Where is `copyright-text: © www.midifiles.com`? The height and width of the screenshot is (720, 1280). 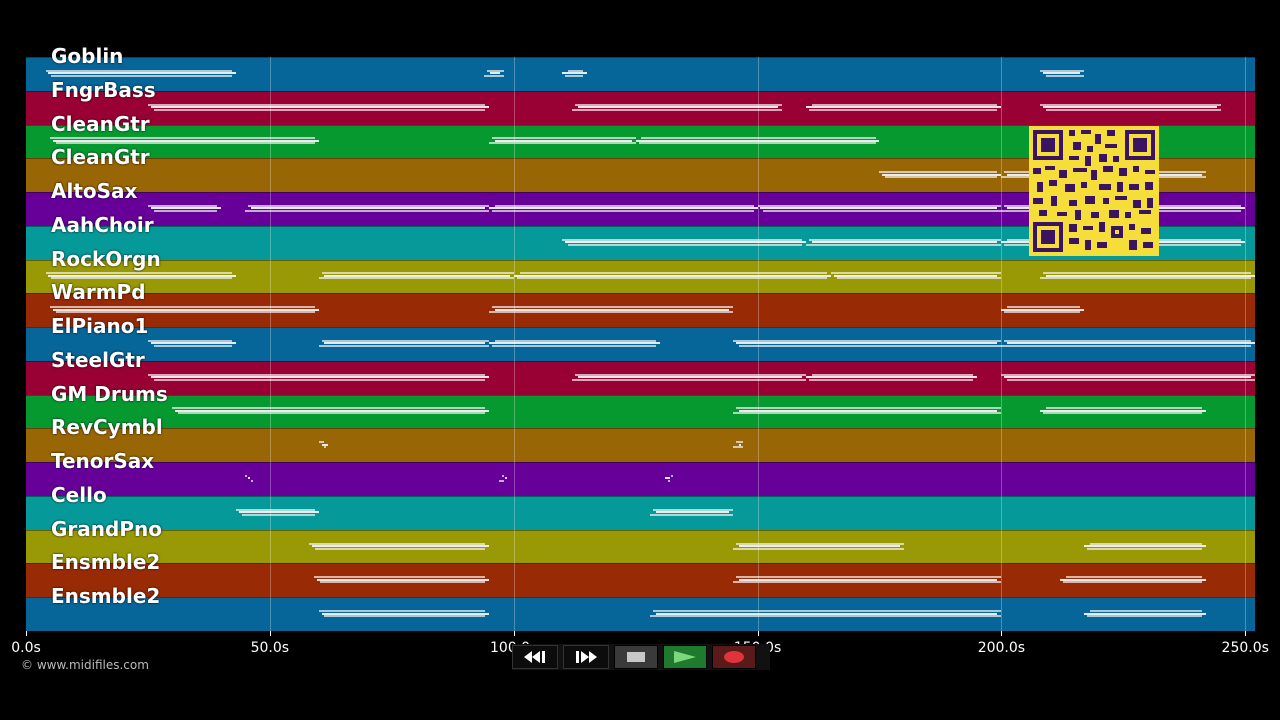
copyright-text: © www.midifiles.com is located at coordinates (85, 665).